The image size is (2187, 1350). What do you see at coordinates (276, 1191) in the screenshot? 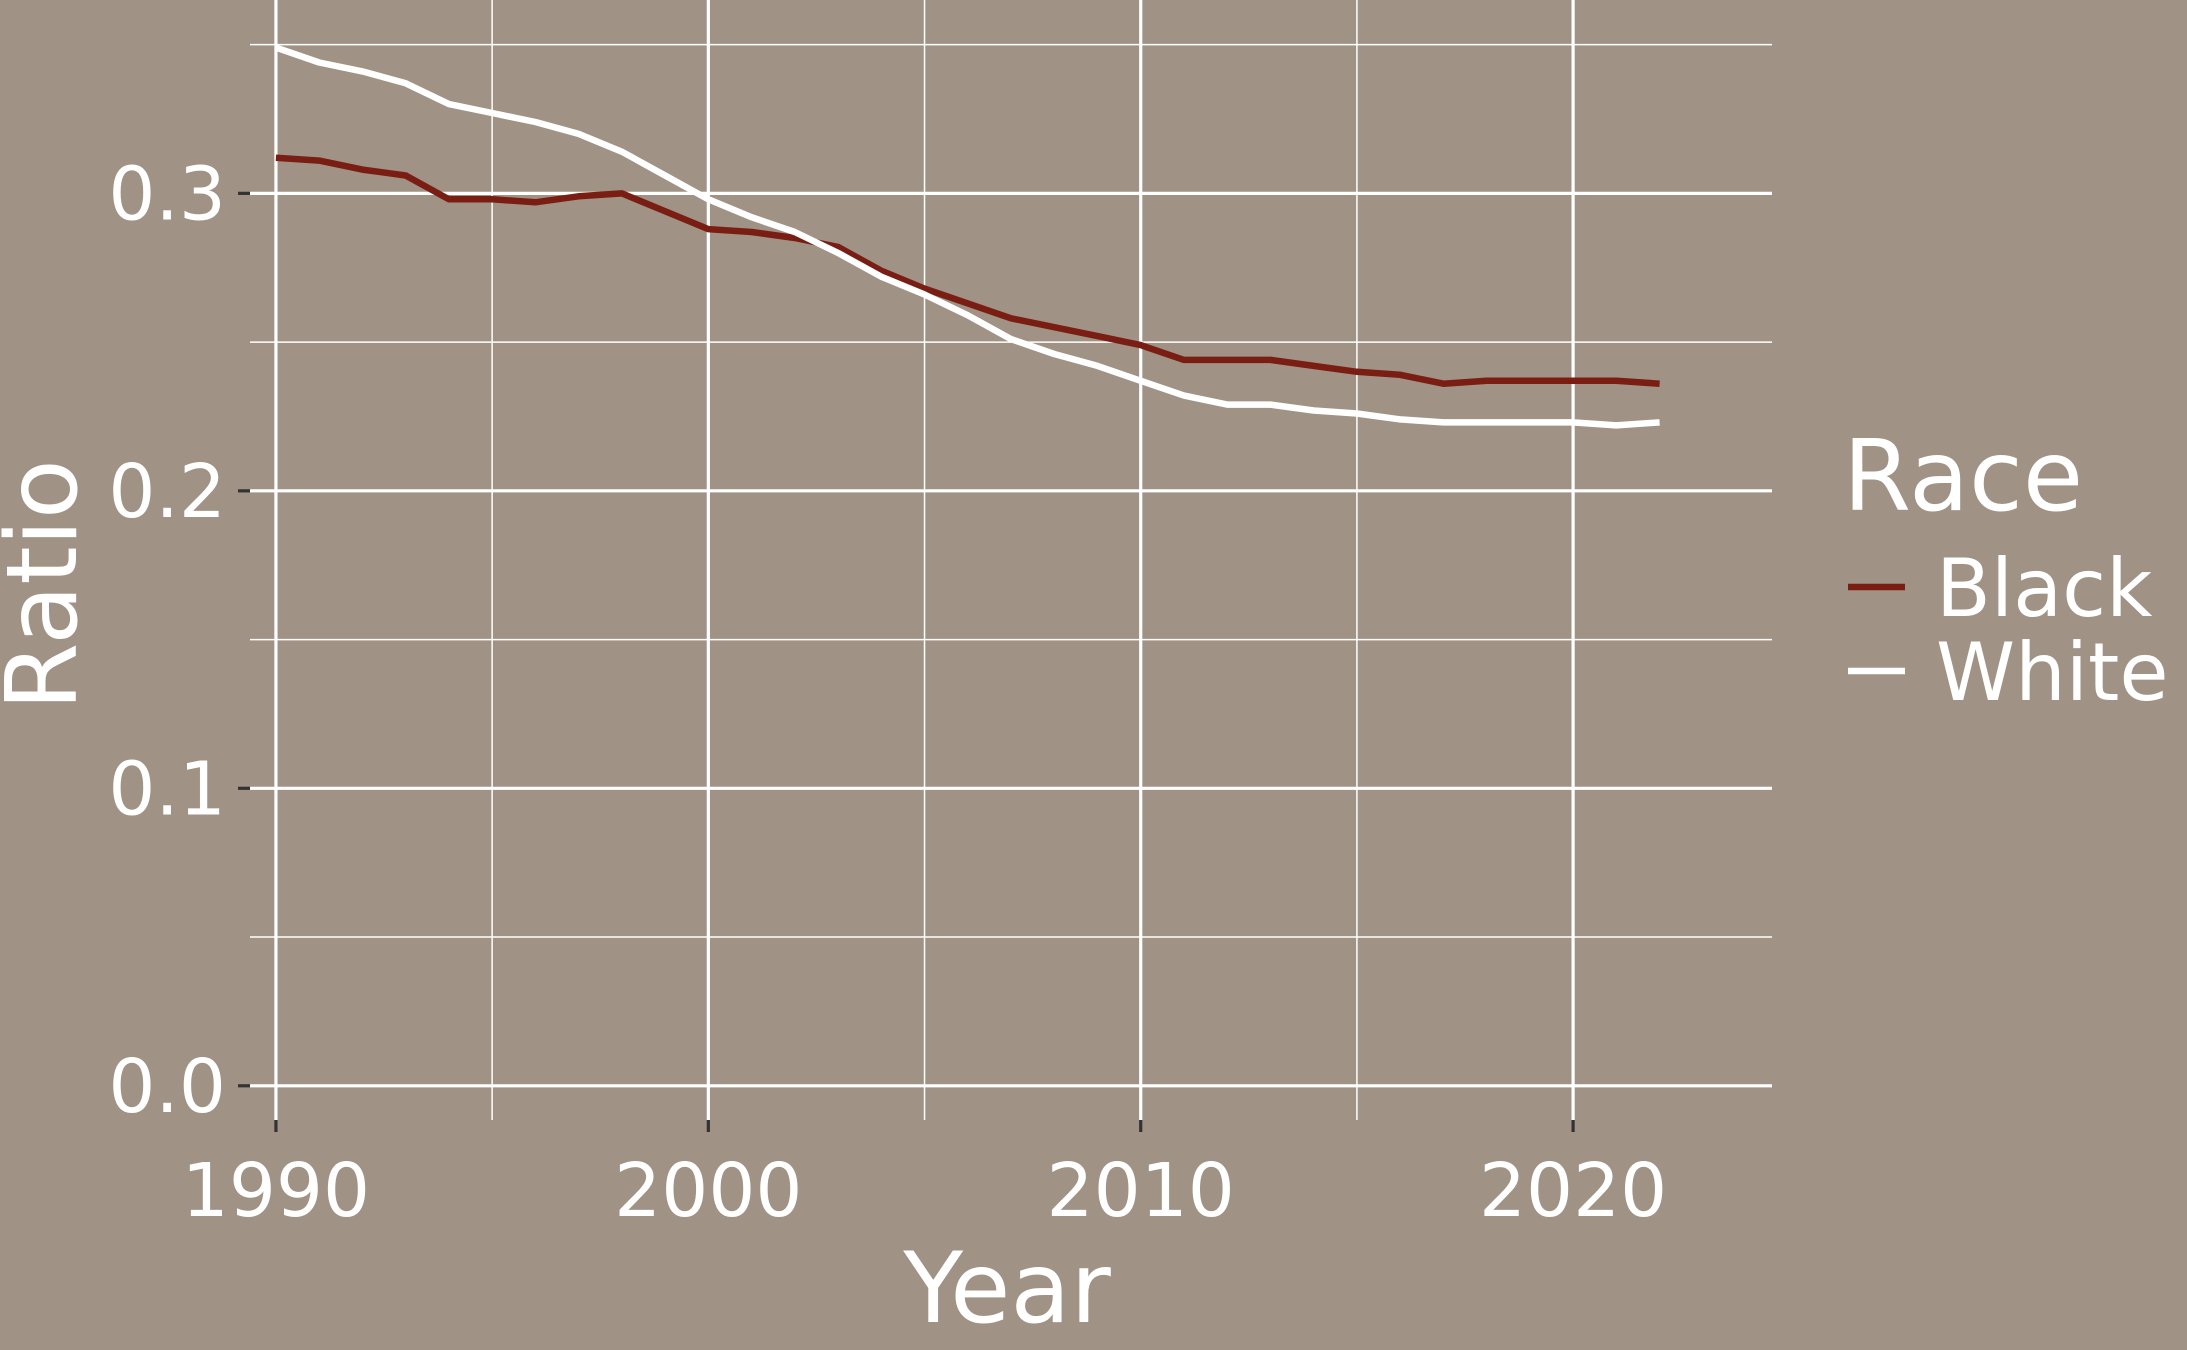
I see `x-tick-label: 1990` at bounding box center [276, 1191].